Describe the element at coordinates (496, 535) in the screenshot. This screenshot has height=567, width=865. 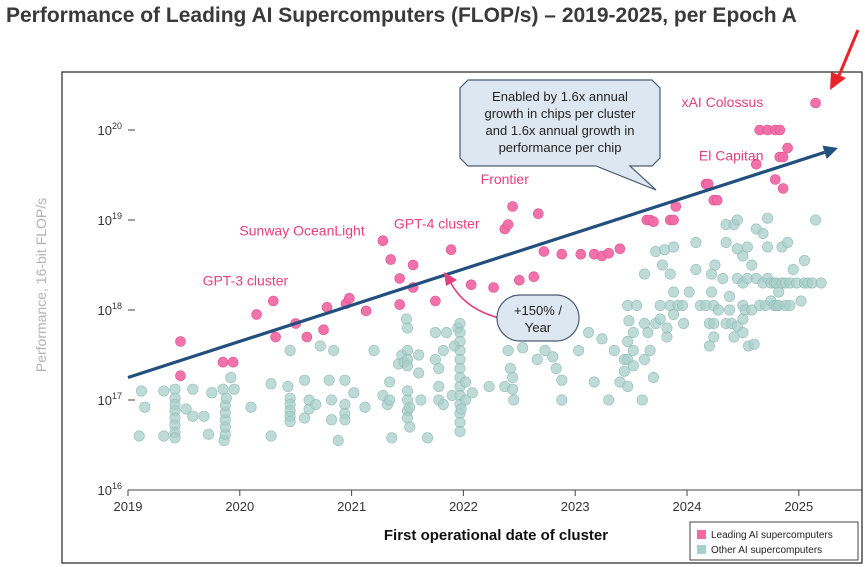
I see `x-axis-label: First operational date of cluster` at that location.